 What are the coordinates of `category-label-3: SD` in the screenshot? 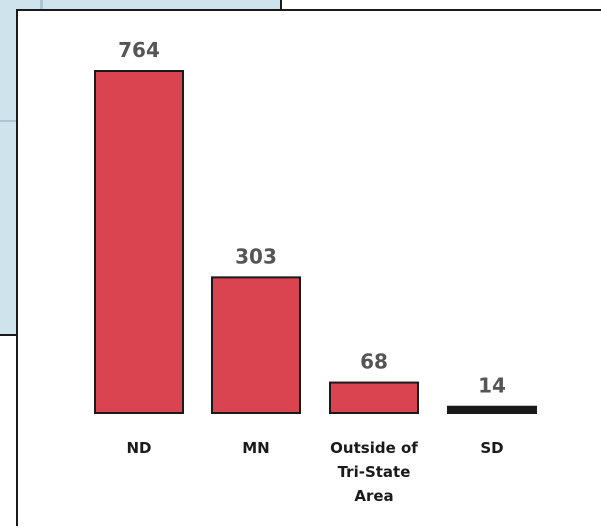 It's located at (492, 448).